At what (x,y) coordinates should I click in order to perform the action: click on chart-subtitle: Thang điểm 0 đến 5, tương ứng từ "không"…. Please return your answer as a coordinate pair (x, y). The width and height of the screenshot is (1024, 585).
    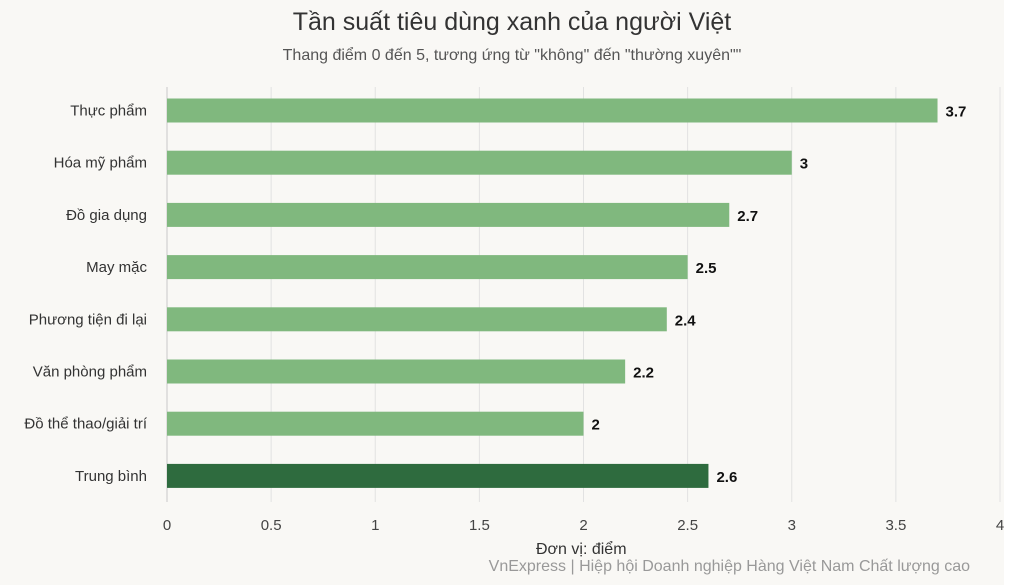
    Looking at the image, I should click on (512, 55).